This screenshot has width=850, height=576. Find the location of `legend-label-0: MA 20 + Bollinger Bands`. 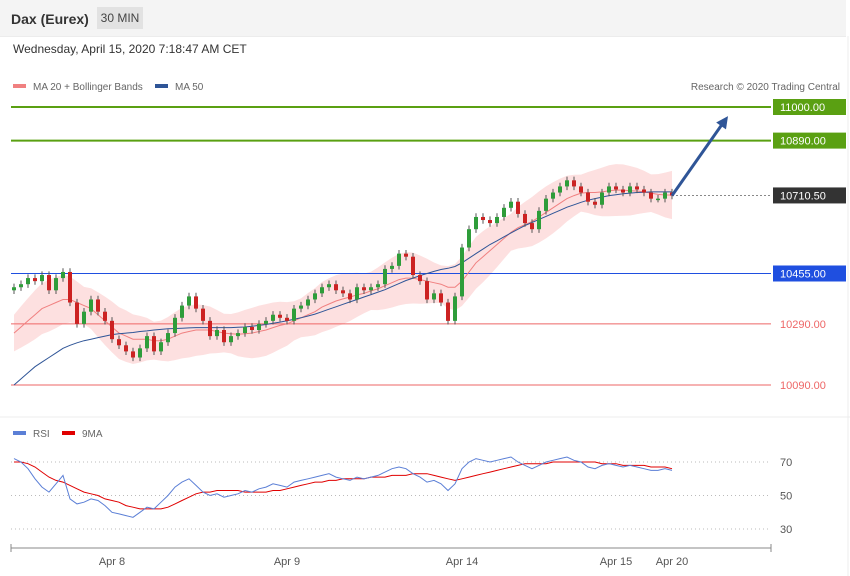

legend-label-0: MA 20 + Bollinger Bands is located at coordinates (88, 87).